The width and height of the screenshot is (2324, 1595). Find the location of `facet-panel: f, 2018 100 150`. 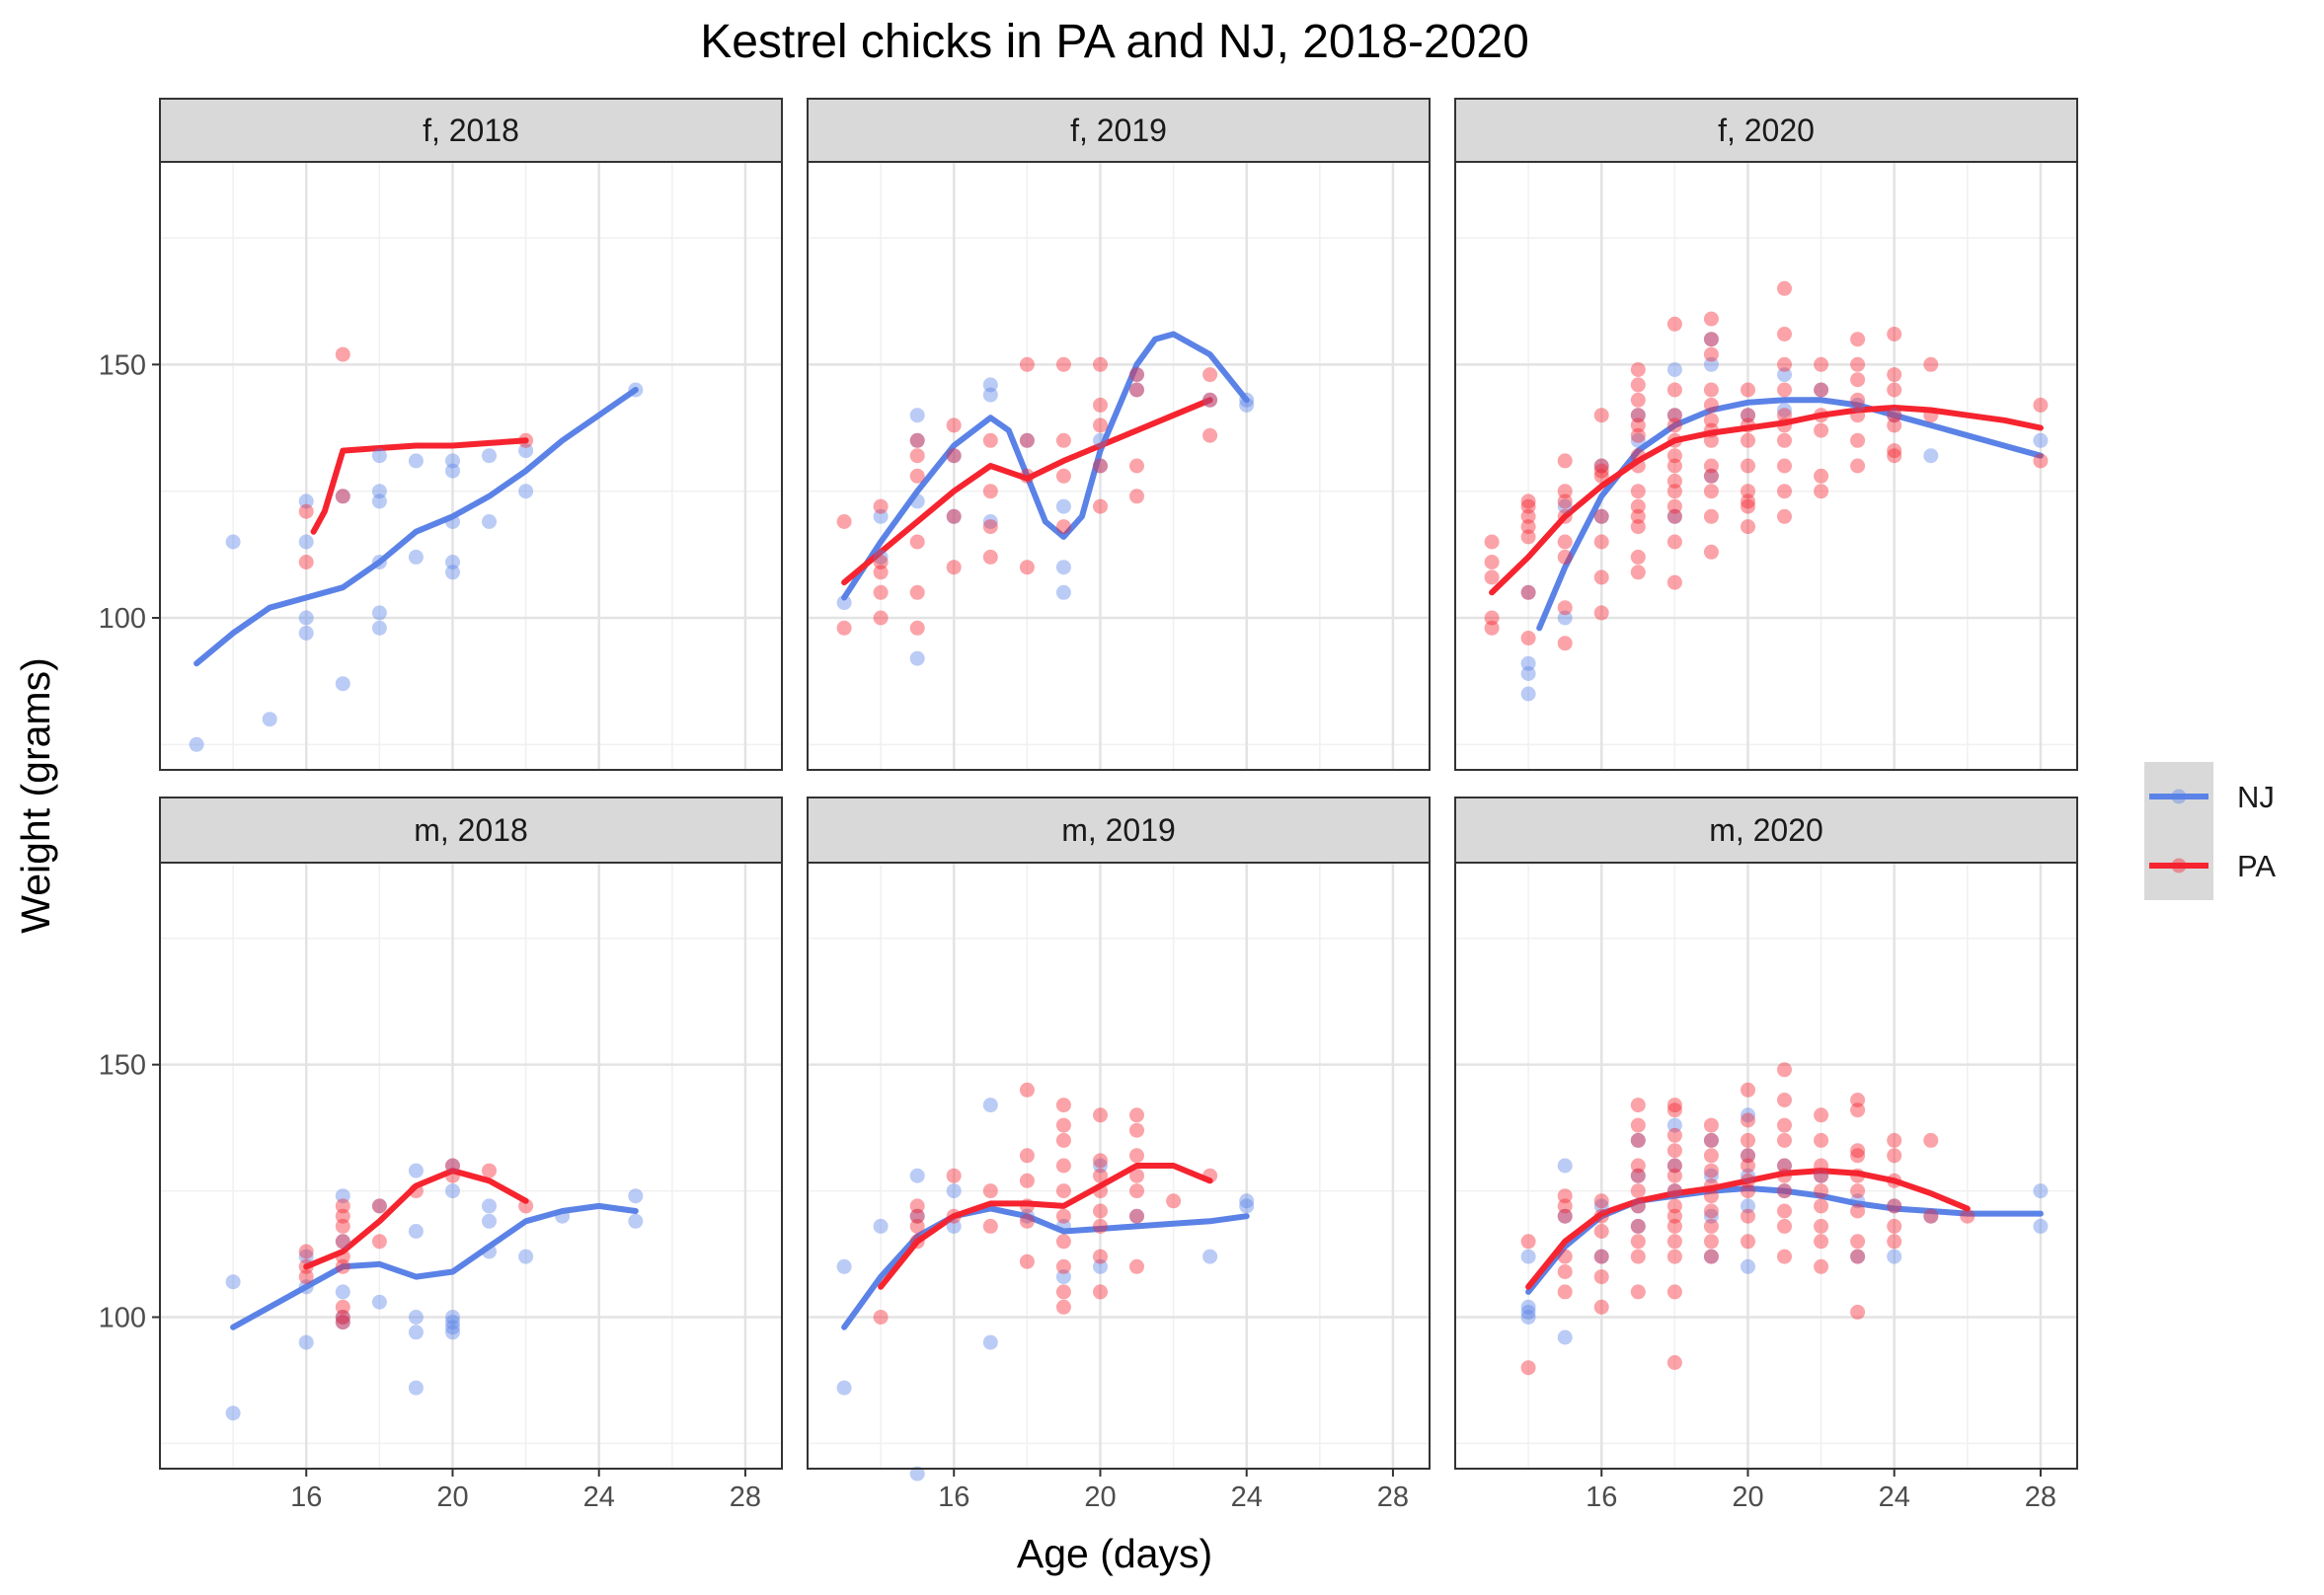

facet-panel: f, 2018 100 150 is located at coordinates (441, 434).